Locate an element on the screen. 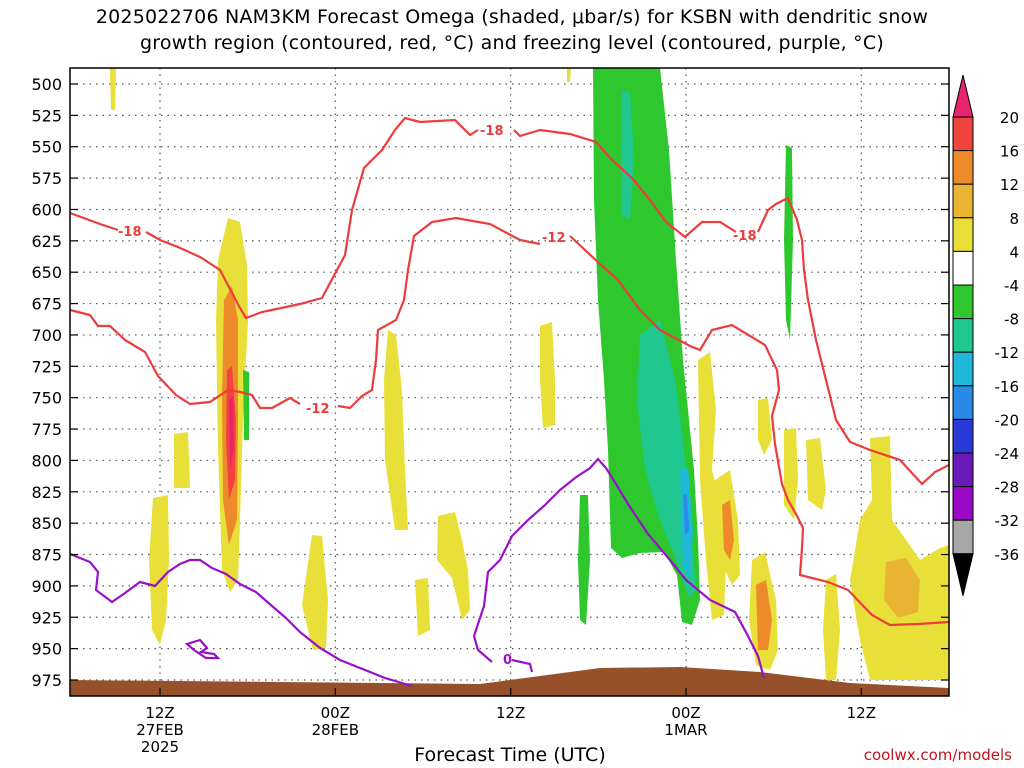 The height and width of the screenshot is (768, 1024). y-tick-label: 625 is located at coordinates (46, 241).